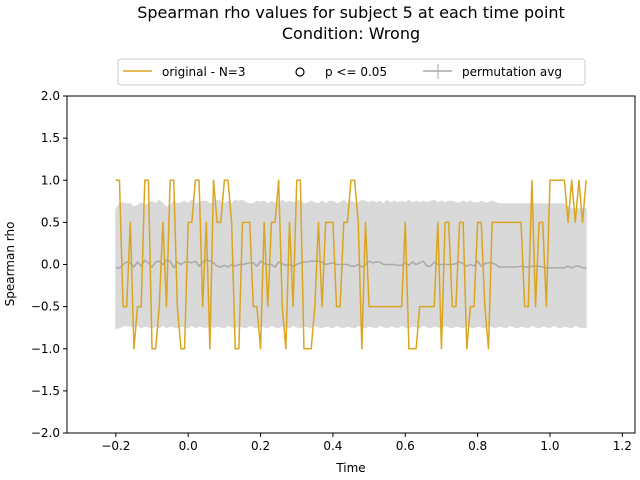 This screenshot has height=480, width=640. I want to click on x-tick-label: 0.0, so click(188, 446).